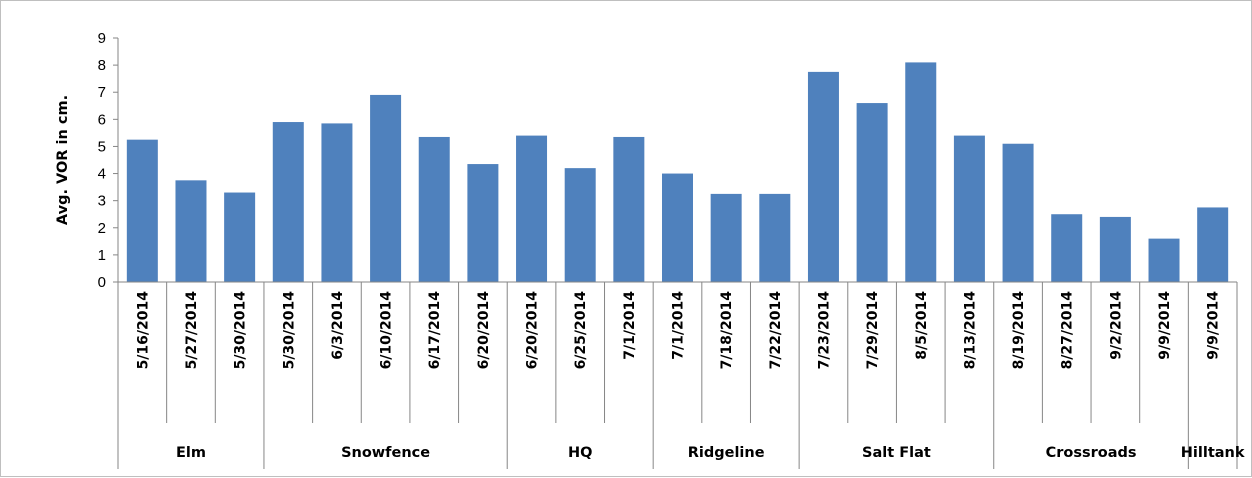  I want to click on x-group-label: Salt Flat, so click(896, 453).